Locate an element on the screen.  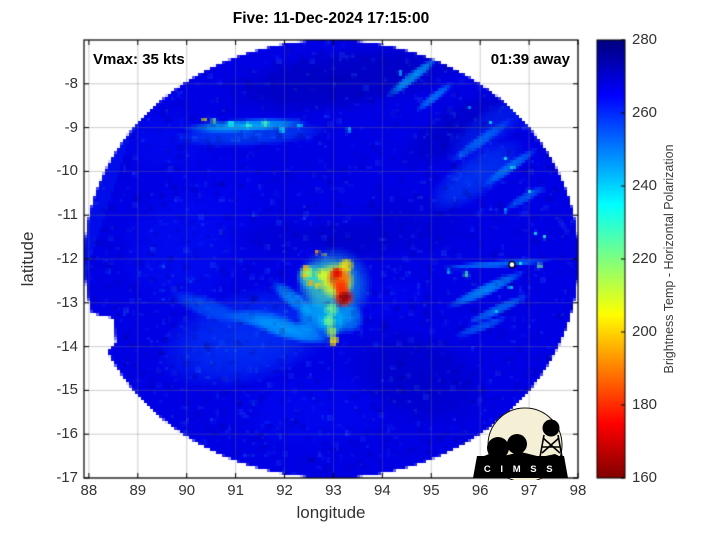
chart-title: Five: 11-Dec-2024 17:15:00 is located at coordinates (331, 18).